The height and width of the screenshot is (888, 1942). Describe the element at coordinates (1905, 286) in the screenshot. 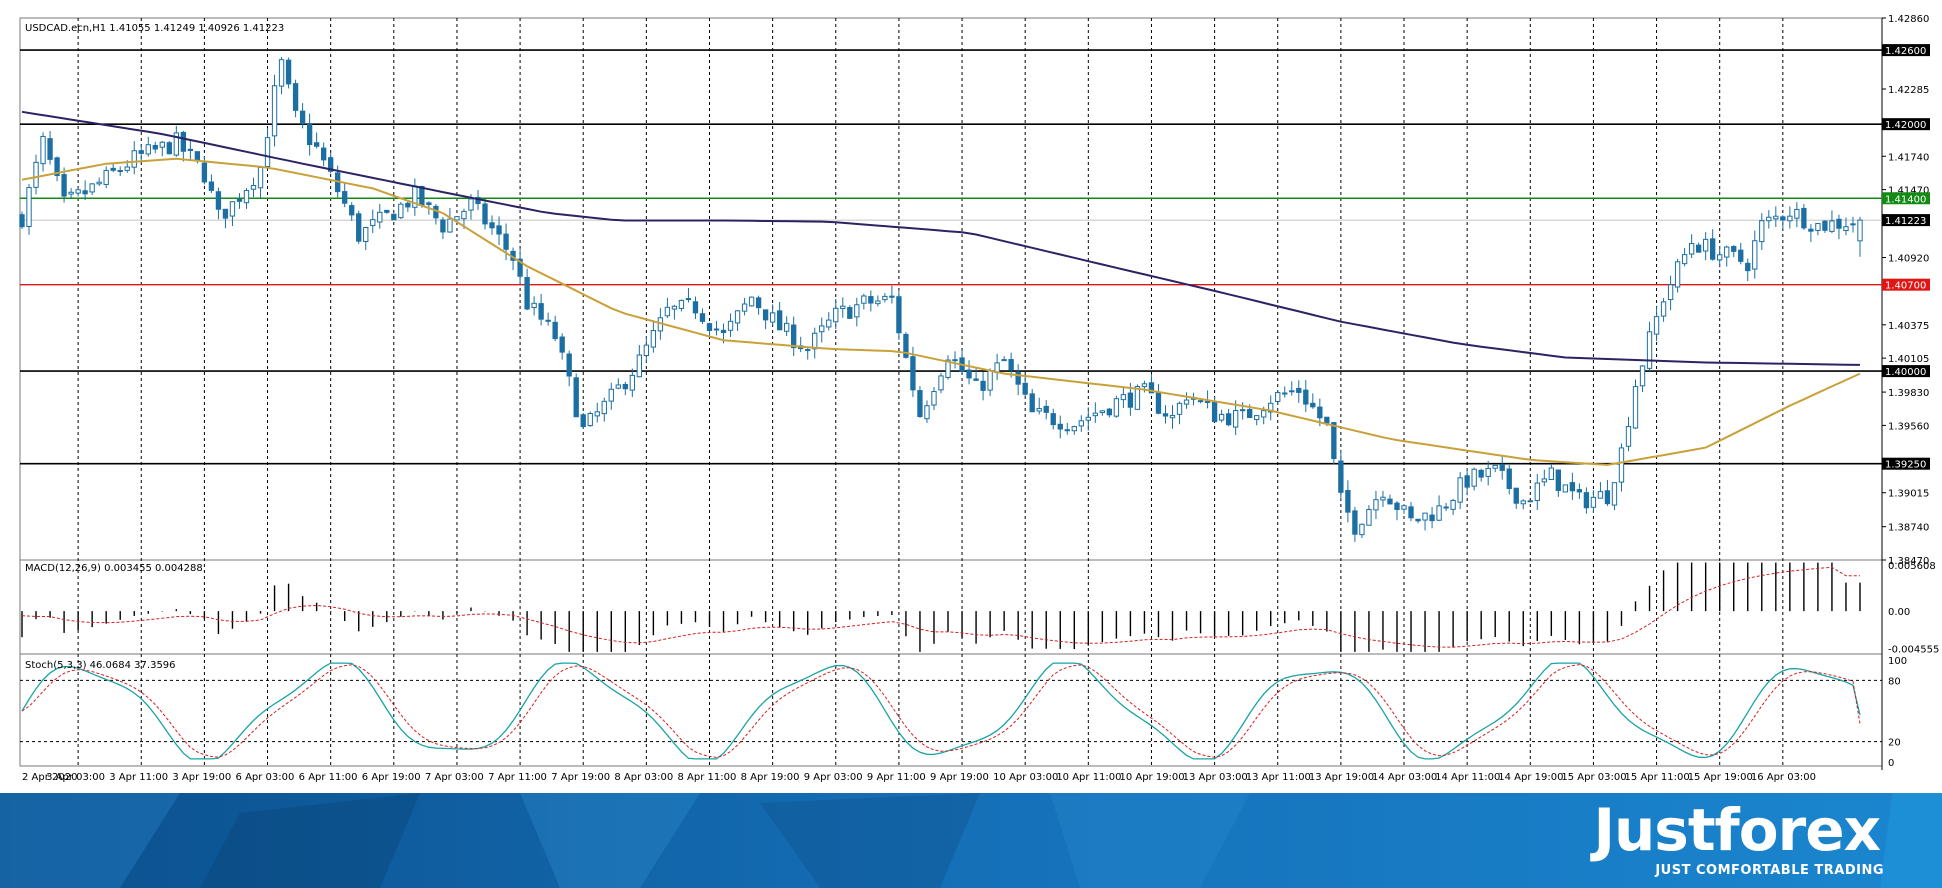

I see `price-level-tag-label: 1.40700` at that location.